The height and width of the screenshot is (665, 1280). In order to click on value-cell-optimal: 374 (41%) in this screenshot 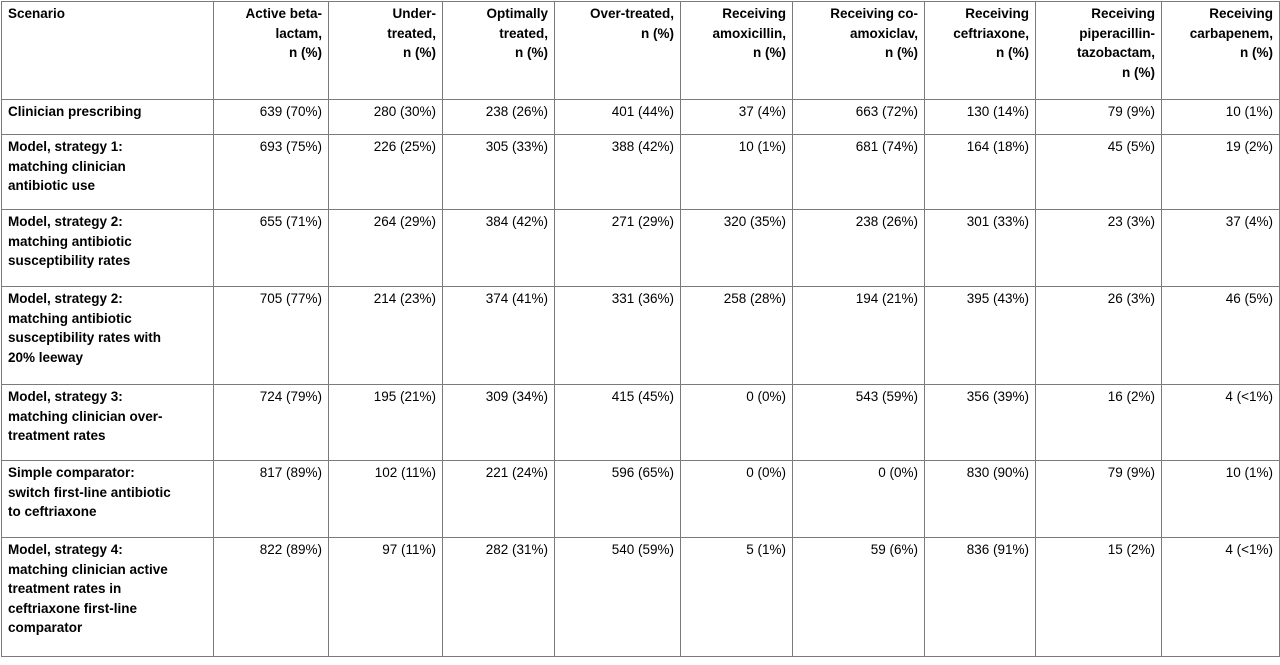, I will do `click(498, 335)`.